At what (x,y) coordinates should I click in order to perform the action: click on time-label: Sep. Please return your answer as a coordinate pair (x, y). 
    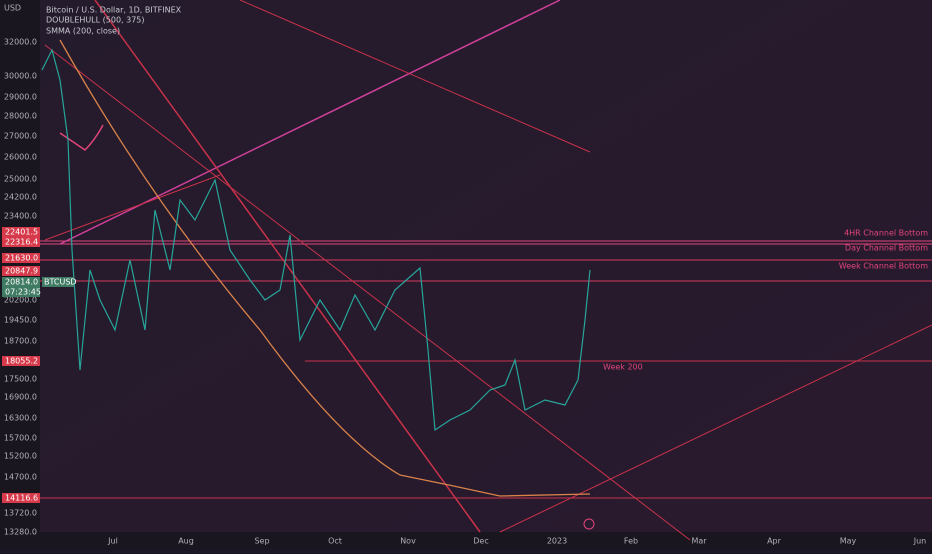
    Looking at the image, I should click on (261, 541).